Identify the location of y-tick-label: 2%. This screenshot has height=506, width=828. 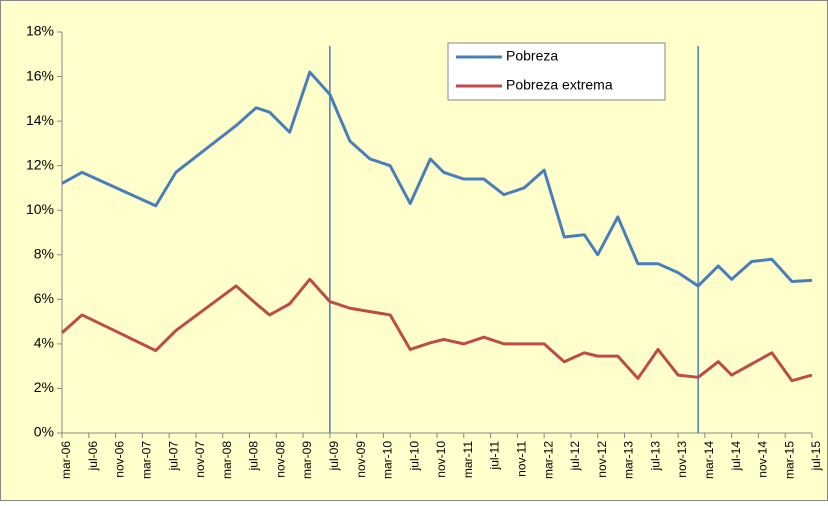
(44, 387).